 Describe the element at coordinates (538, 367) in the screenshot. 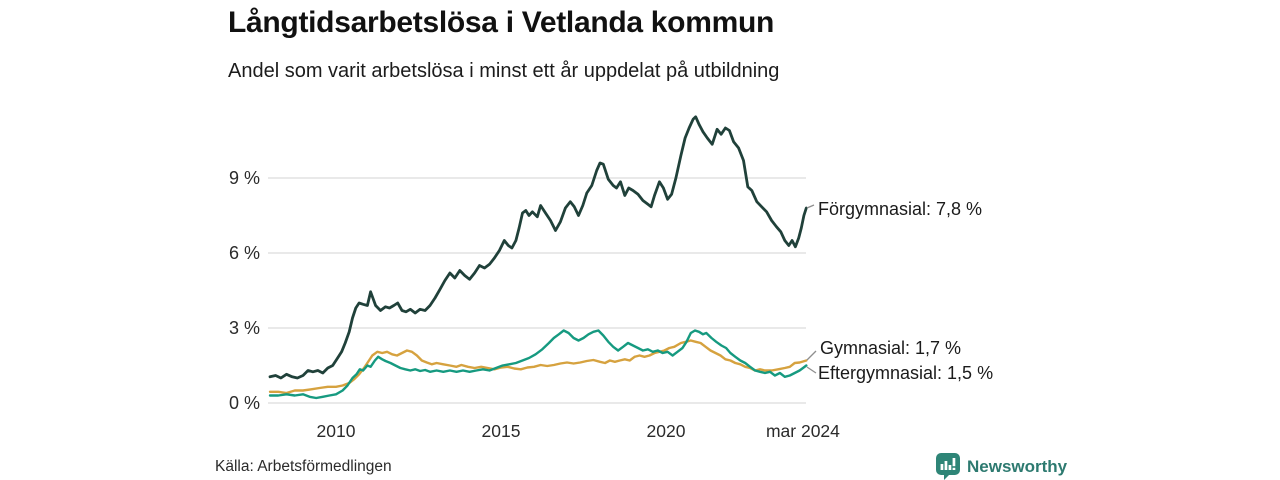

I see `line-gymnasial` at that location.